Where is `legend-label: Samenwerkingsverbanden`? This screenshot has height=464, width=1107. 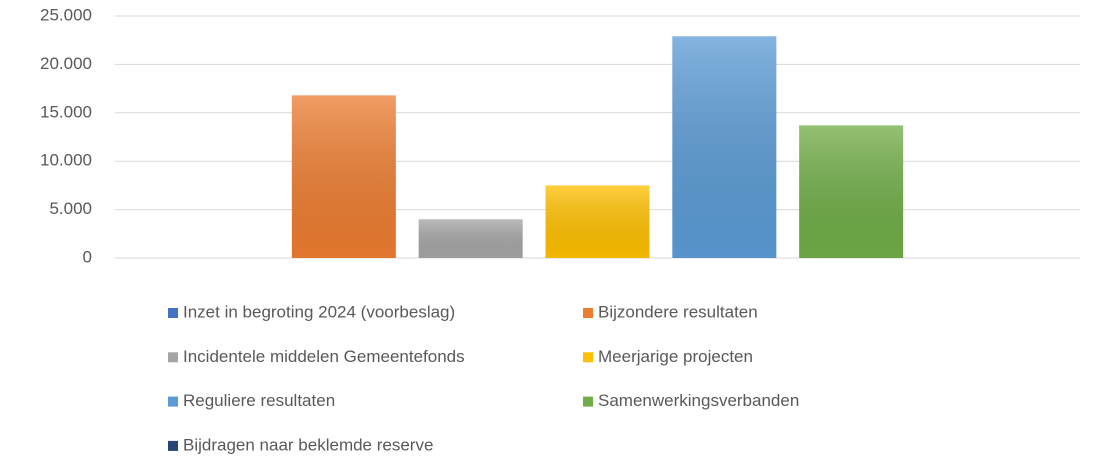 legend-label: Samenwerkingsverbanden is located at coordinates (698, 400).